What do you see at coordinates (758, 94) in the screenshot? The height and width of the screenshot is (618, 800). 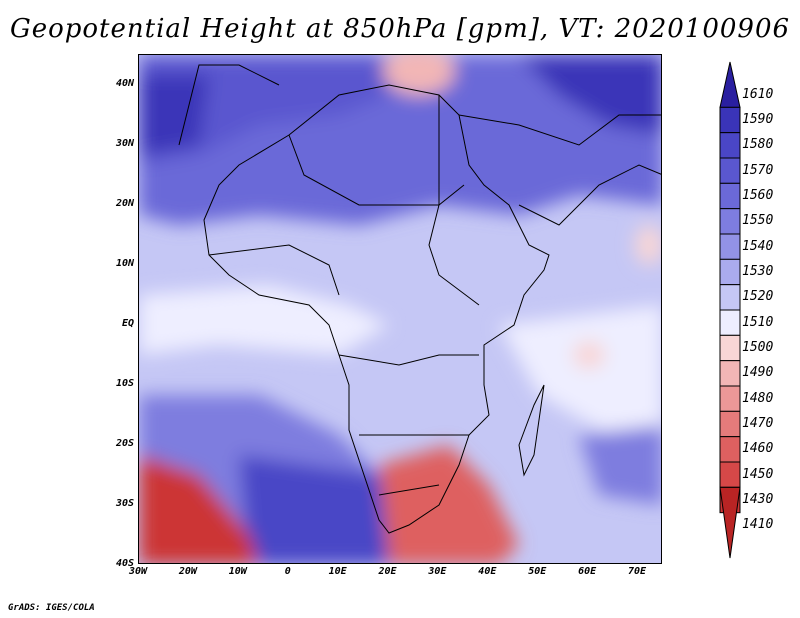 I see `colorbar-label: 1610` at bounding box center [758, 94].